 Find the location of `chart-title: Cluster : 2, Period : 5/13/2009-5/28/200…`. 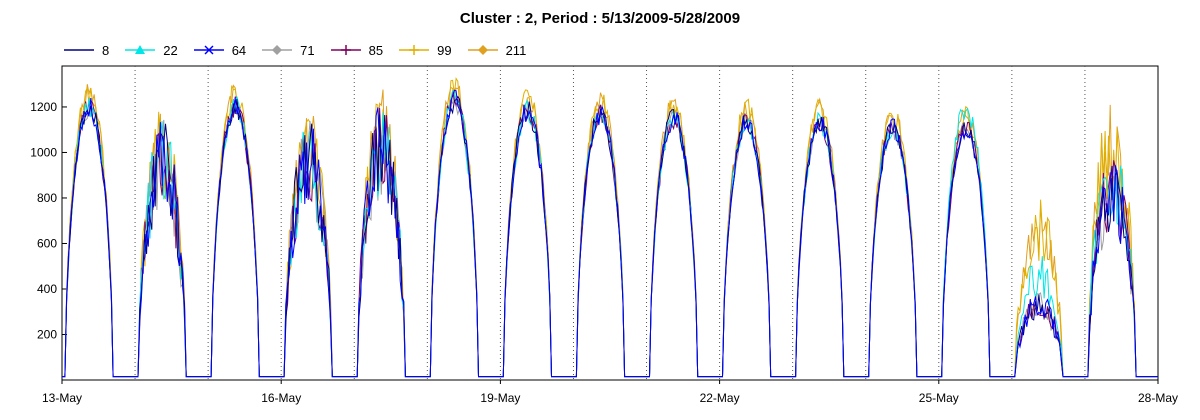

chart-title: Cluster : 2, Period : 5/13/2009-5/28/200… is located at coordinates (600, 18).